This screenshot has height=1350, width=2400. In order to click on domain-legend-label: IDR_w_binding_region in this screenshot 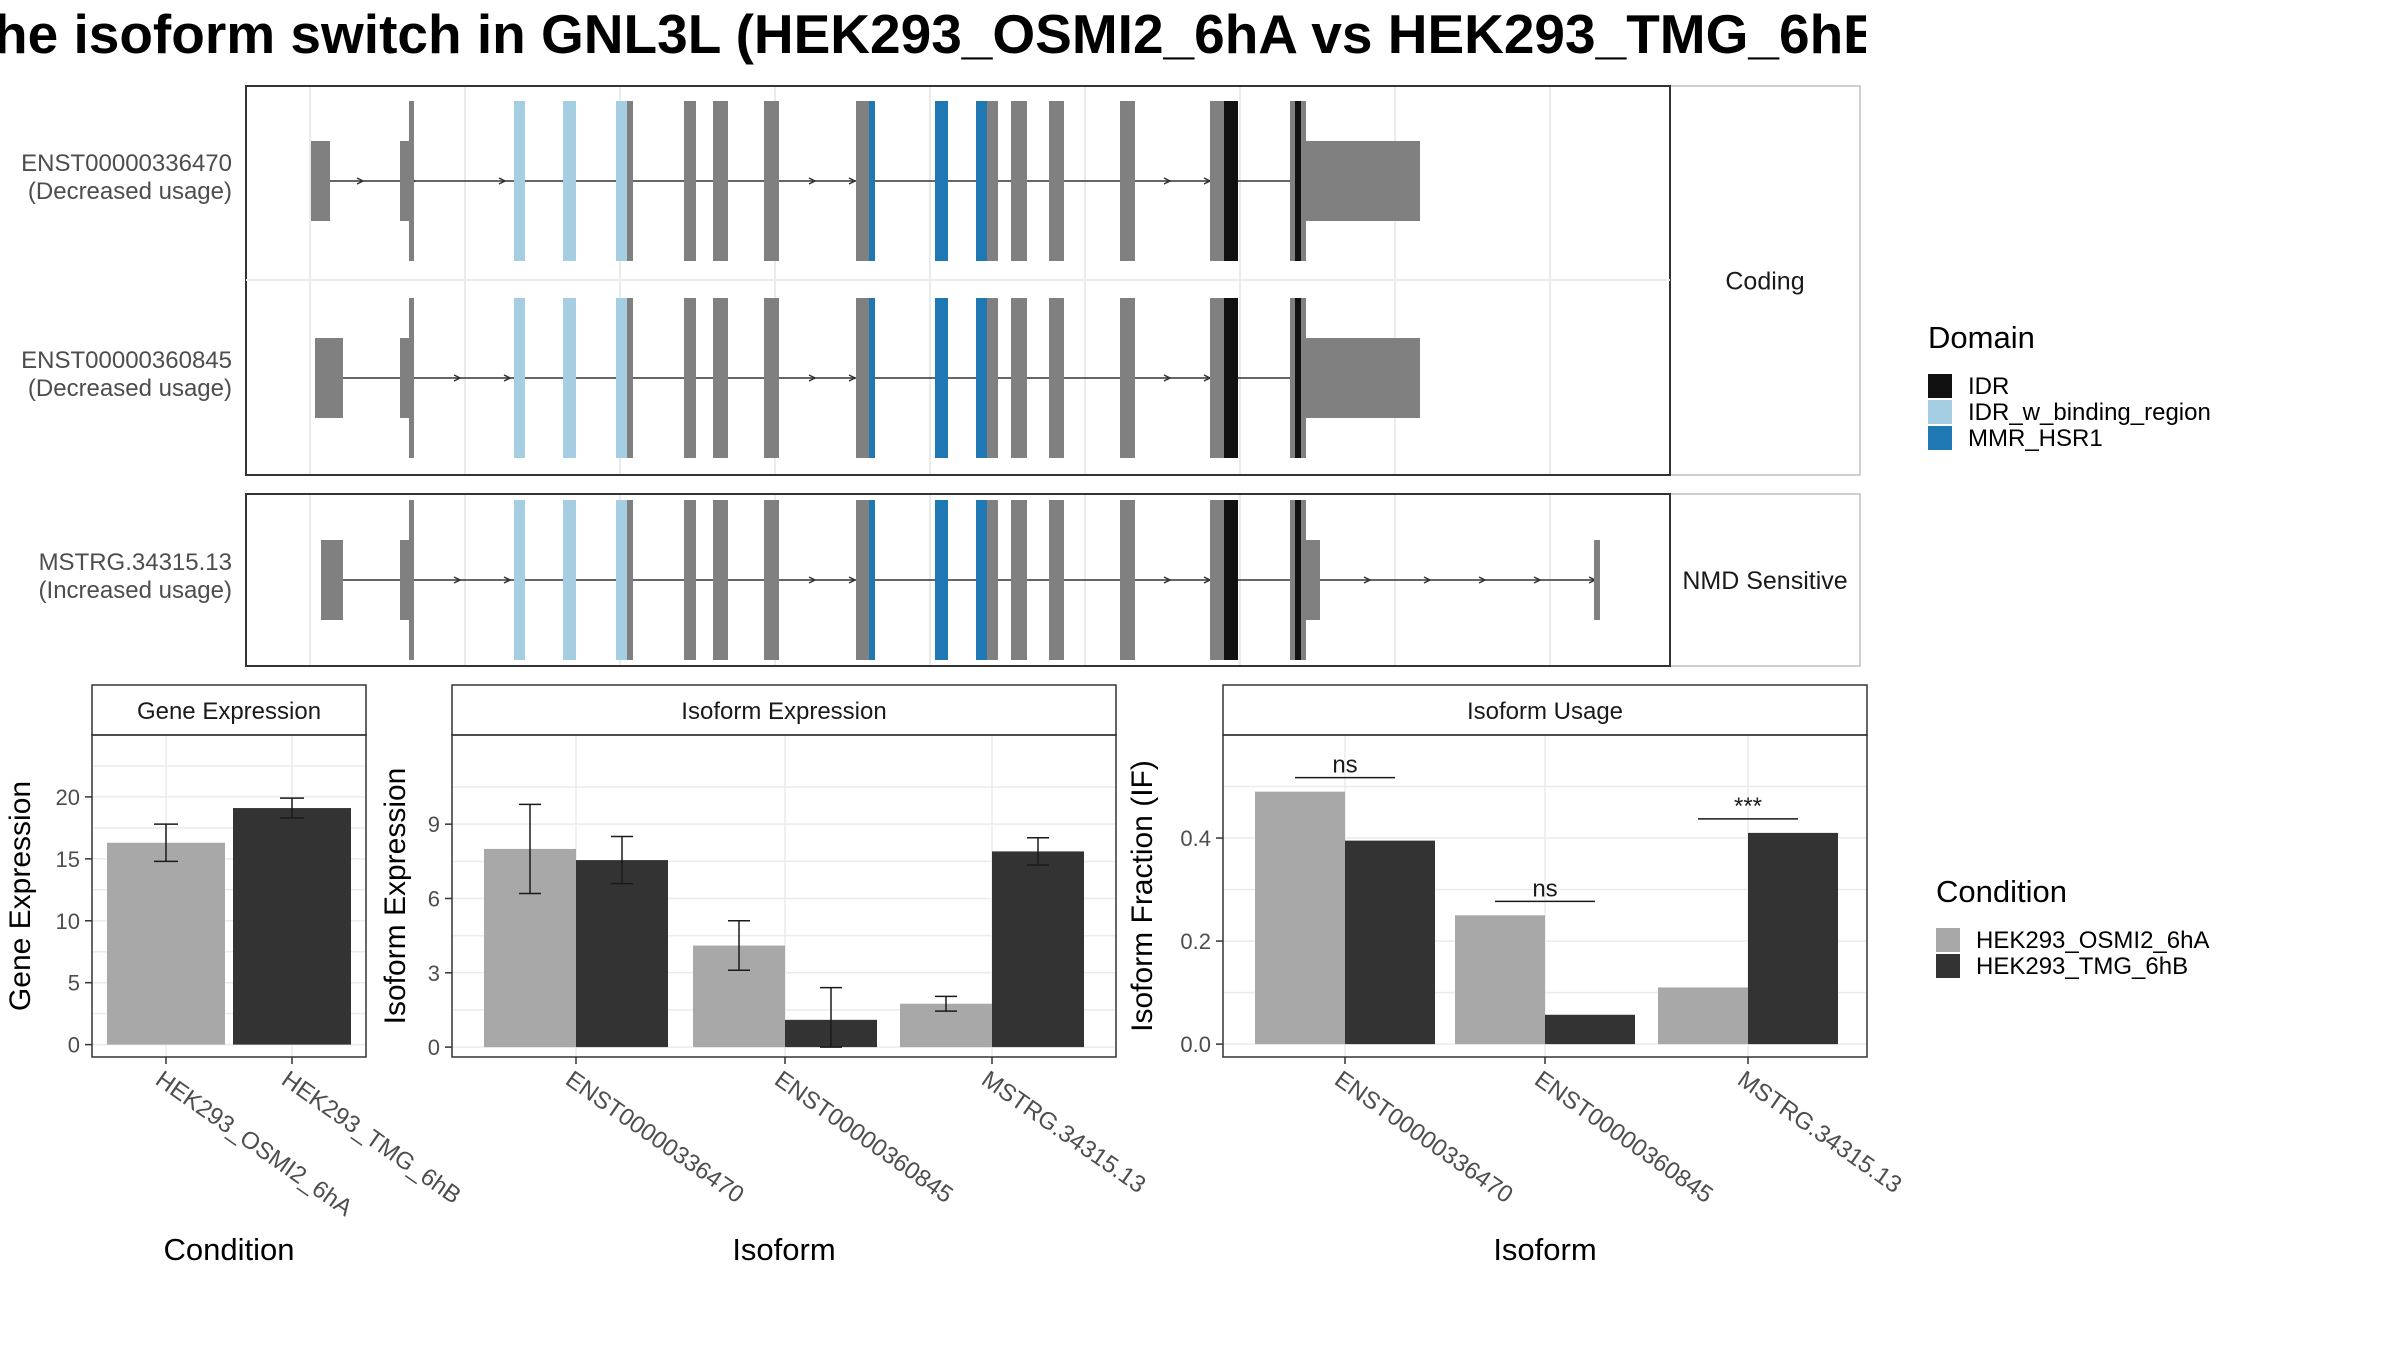, I will do `click(2089, 412)`.